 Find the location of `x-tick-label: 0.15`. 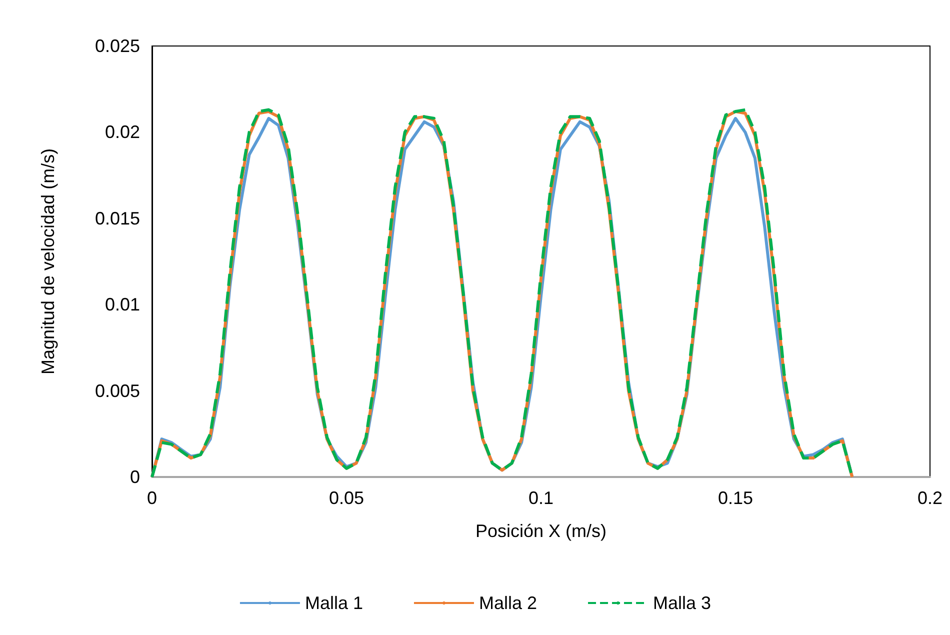

x-tick-label: 0.15 is located at coordinates (736, 498).